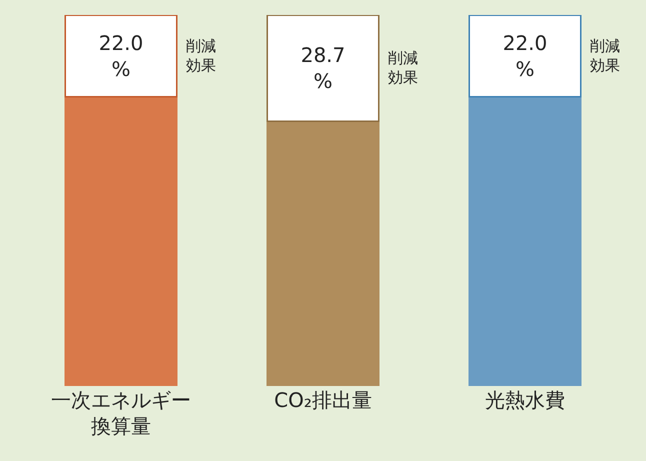  I want to click on x-tick-label: 光熱水費, so click(525, 400).